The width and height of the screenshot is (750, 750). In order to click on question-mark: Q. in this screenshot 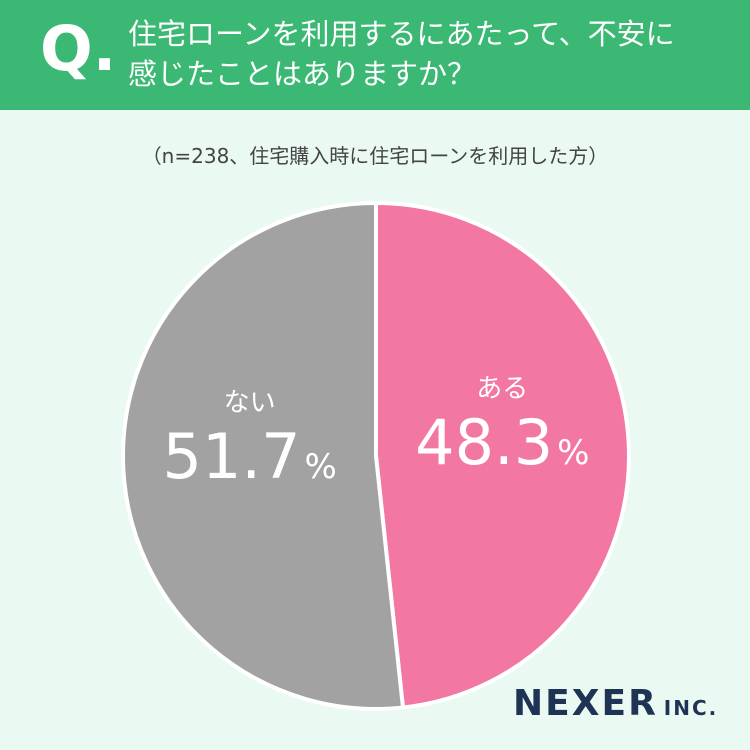, I will do `click(78, 48)`.